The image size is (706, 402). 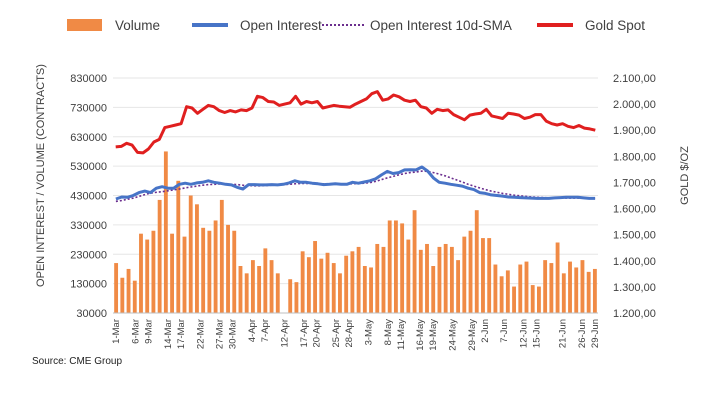 I want to click on legend-open-interest: Open Interest, so click(x=257, y=25).